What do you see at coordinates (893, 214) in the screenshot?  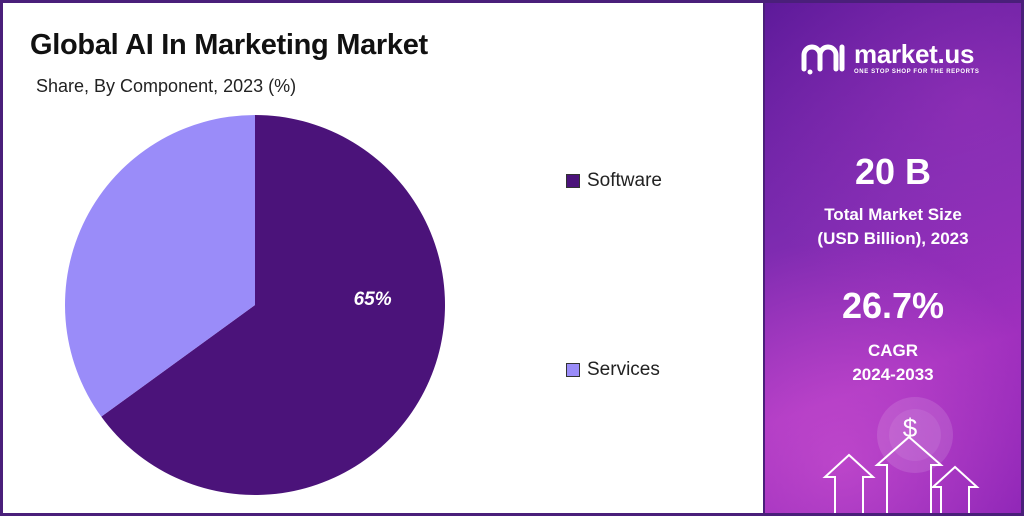 I see `market-size-label-line1: Total Market Size` at bounding box center [893, 214].